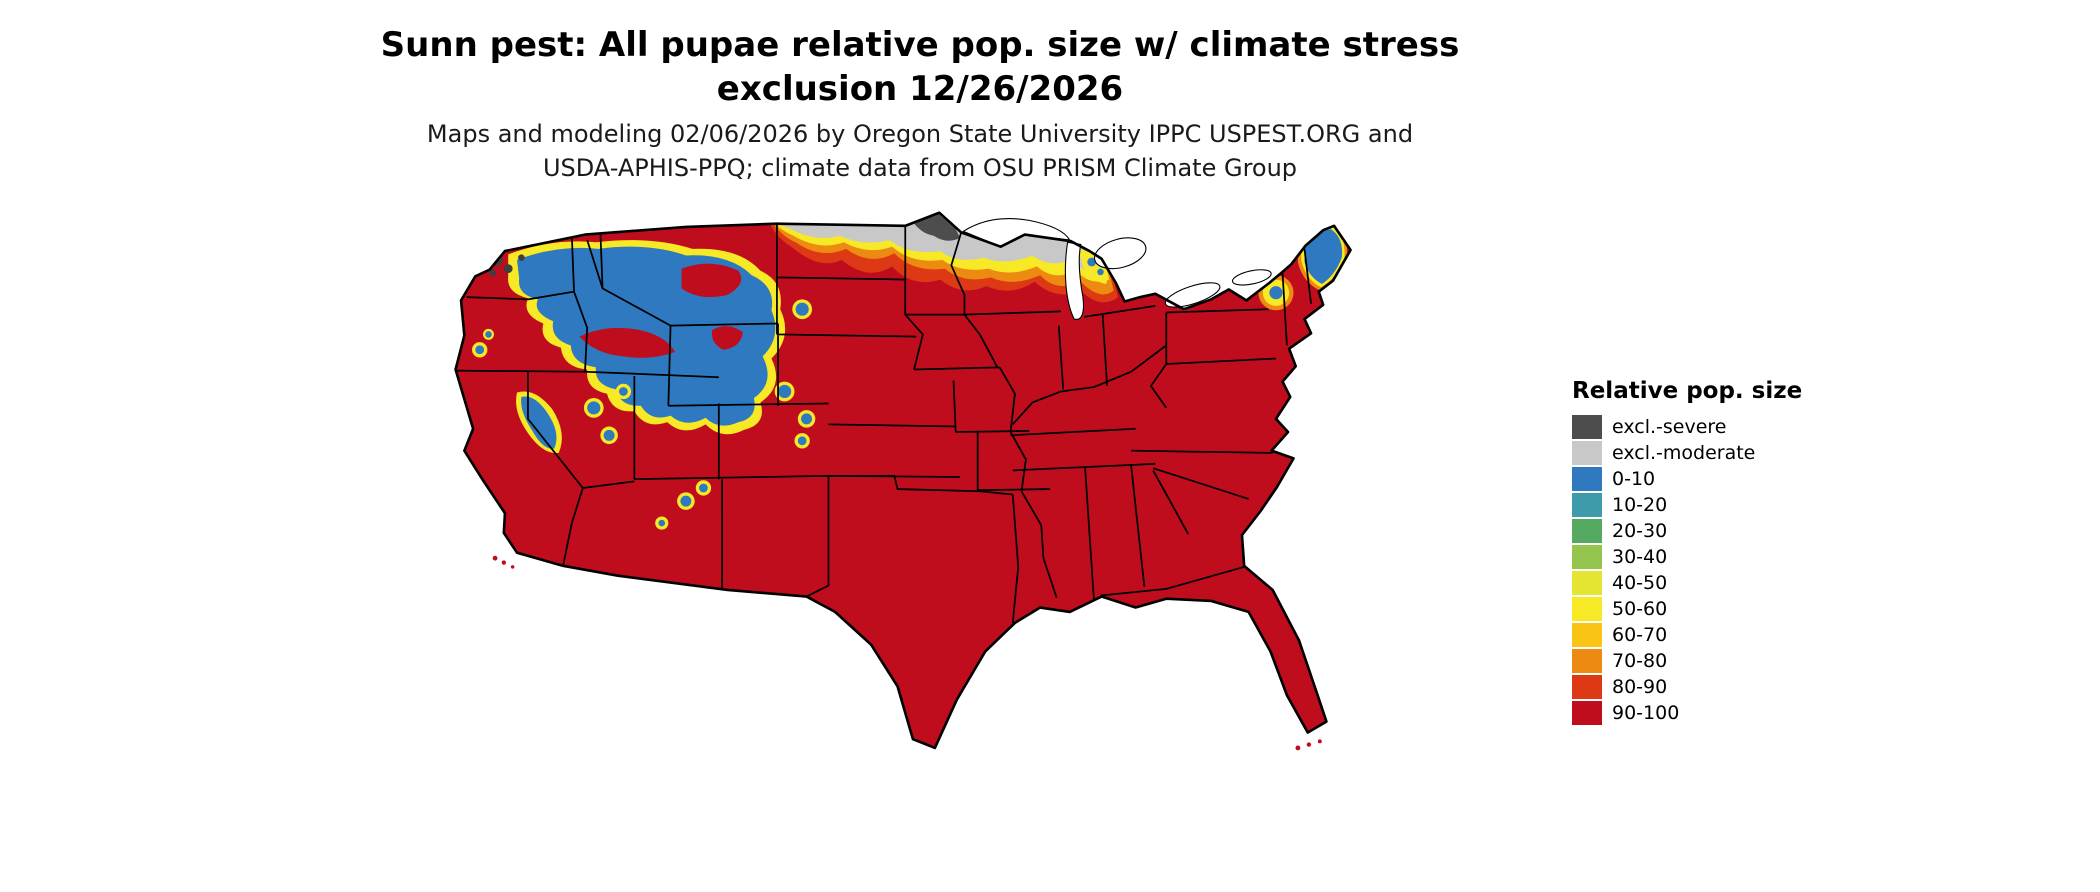  What do you see at coordinates (1732, 479) in the screenshot?
I see `legend-item: 0-10` at bounding box center [1732, 479].